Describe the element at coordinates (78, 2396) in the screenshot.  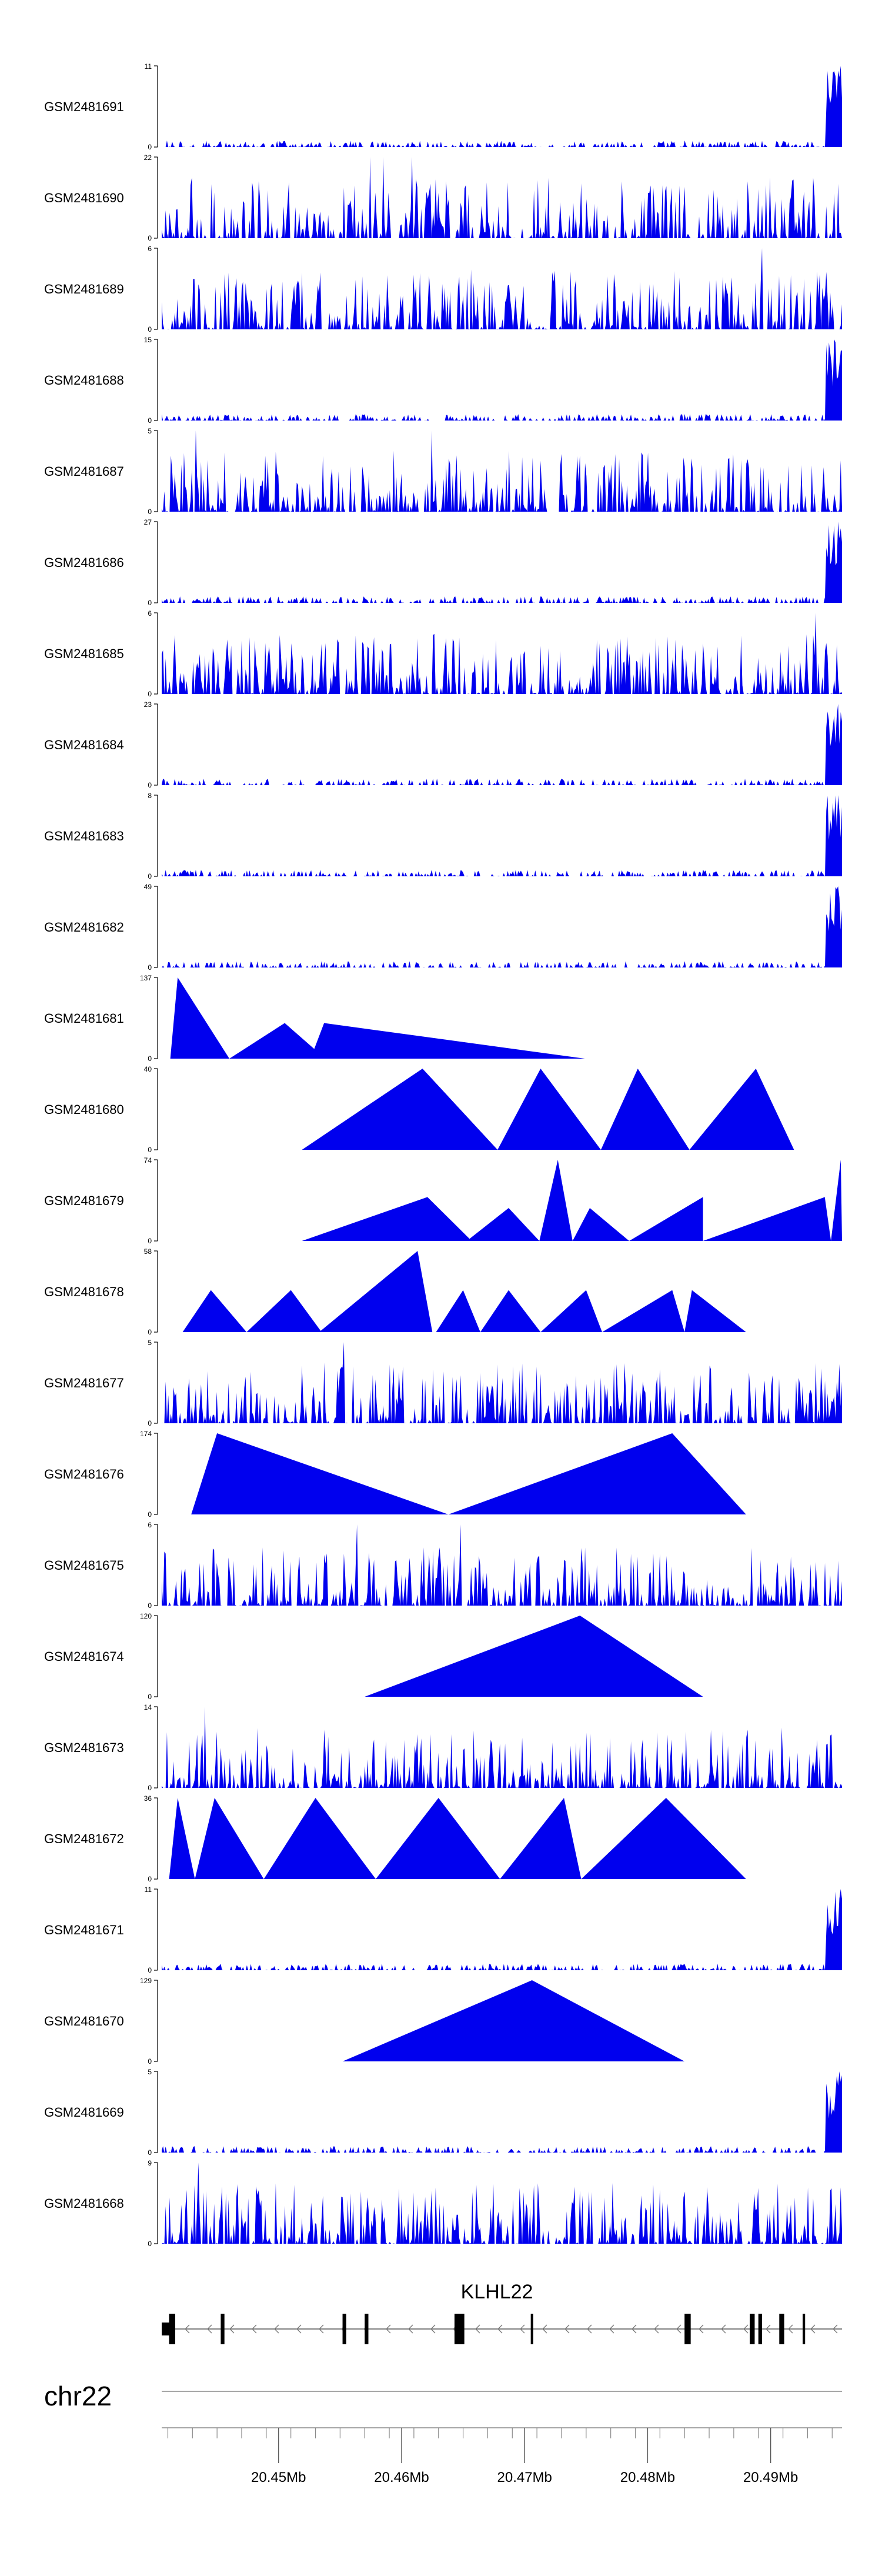
I see `chromosome-label: chr22` at that location.